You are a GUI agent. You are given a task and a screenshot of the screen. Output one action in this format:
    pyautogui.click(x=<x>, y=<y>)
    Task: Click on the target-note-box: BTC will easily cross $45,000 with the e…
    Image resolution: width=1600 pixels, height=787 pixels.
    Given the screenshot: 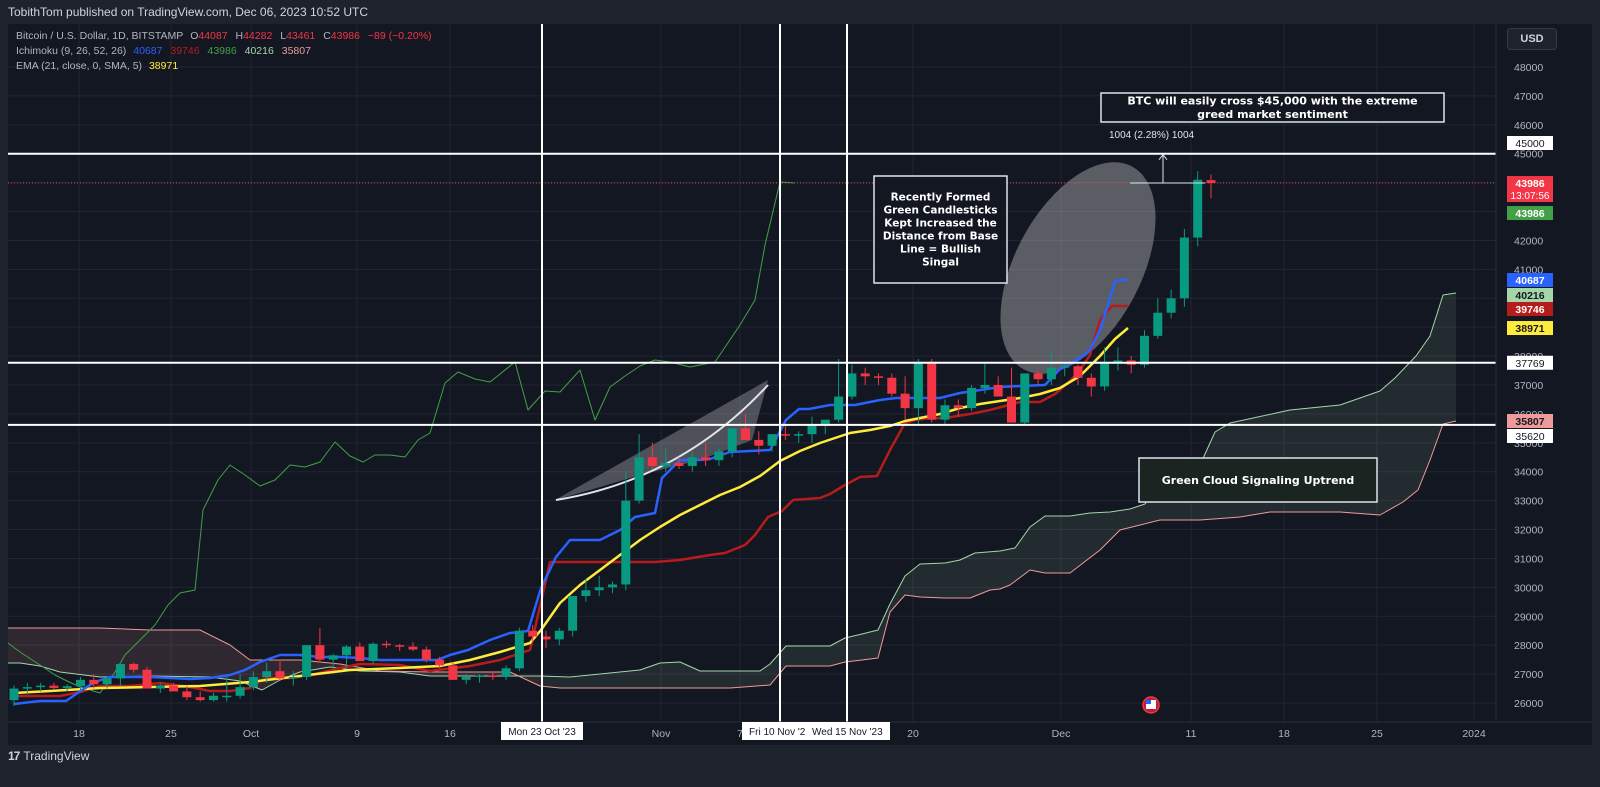 What is the action you would take?
    pyautogui.click(x=1272, y=107)
    